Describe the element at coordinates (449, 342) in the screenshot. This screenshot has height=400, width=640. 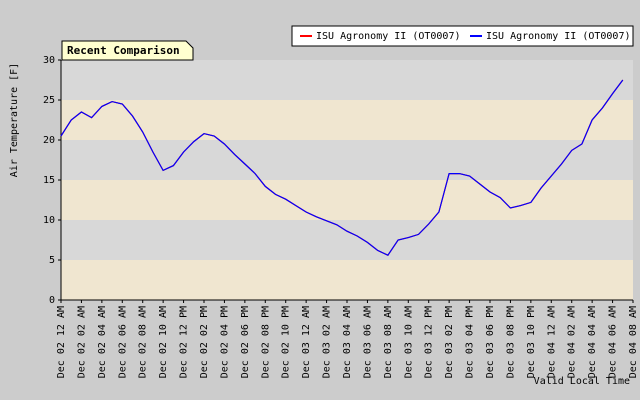
I see `x-tick-label: Dec 03 02 PM` at that location.